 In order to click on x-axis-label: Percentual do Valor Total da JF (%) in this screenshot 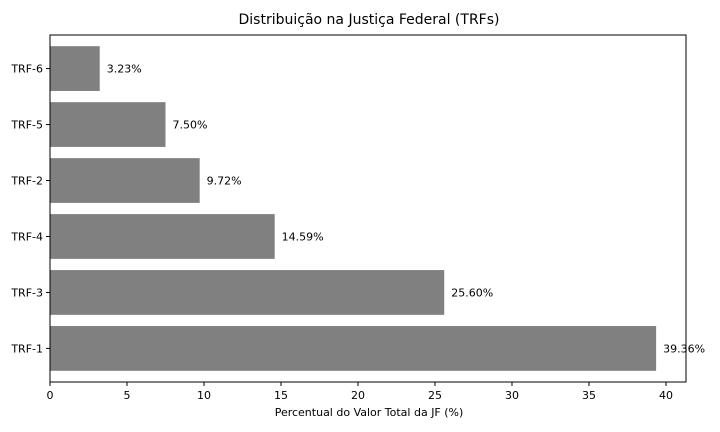, I will do `click(369, 412)`.